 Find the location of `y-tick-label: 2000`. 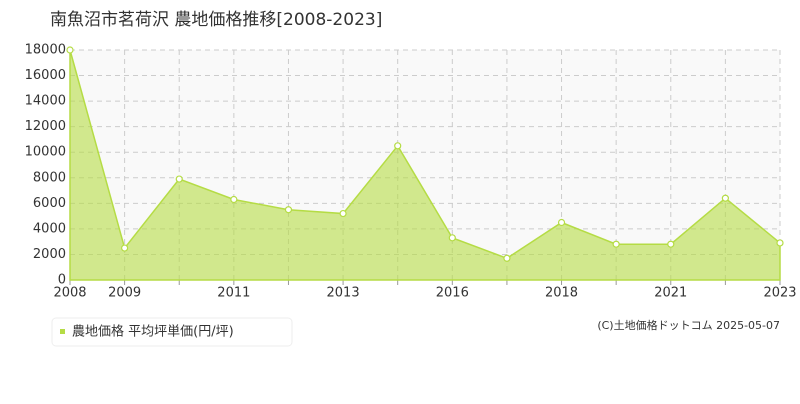

y-tick-label: 2000 is located at coordinates (49, 254).